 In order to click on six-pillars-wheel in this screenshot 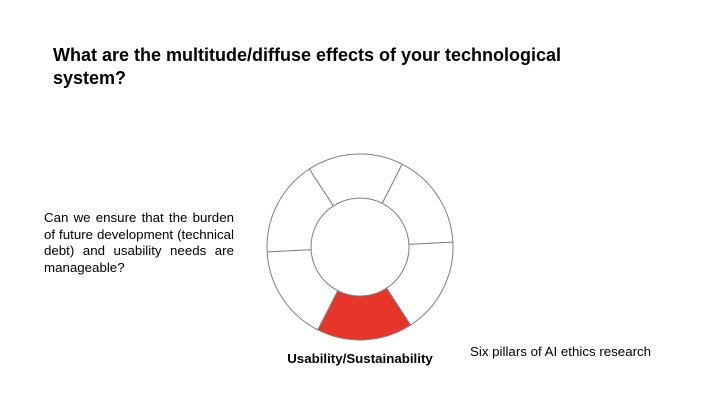, I will do `click(360, 247)`.